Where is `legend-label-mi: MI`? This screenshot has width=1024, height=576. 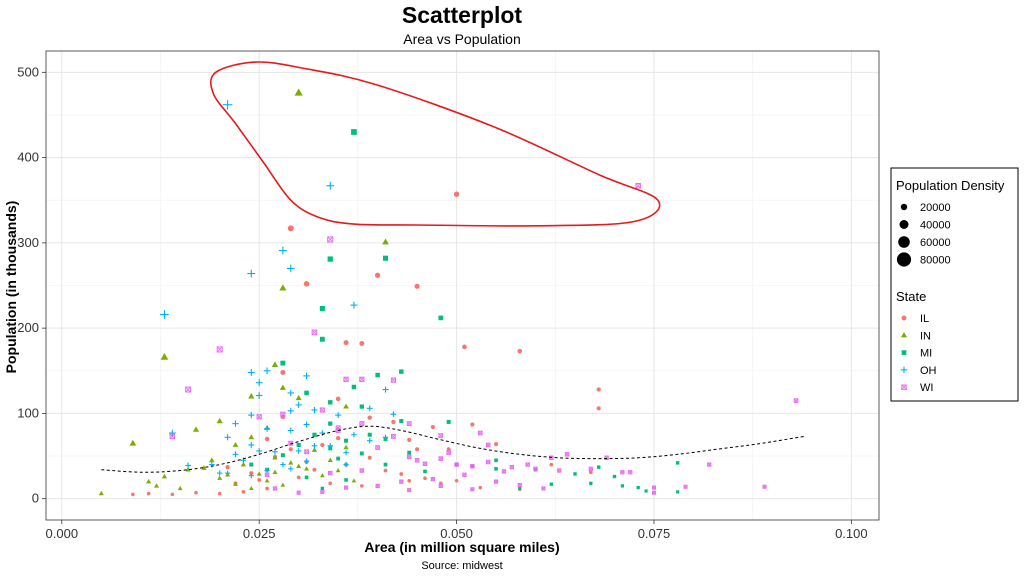 legend-label-mi: MI is located at coordinates (926, 354).